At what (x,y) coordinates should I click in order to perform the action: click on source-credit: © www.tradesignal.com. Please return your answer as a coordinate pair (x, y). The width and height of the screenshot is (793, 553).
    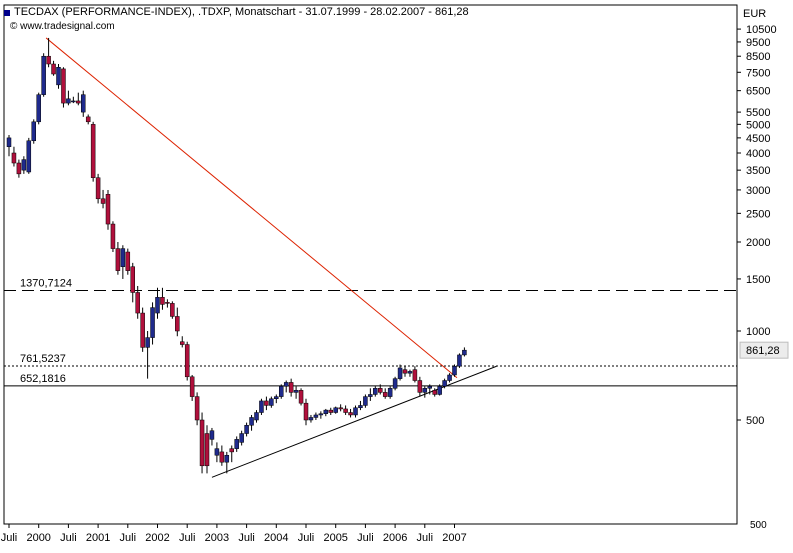
    Looking at the image, I should click on (62, 26).